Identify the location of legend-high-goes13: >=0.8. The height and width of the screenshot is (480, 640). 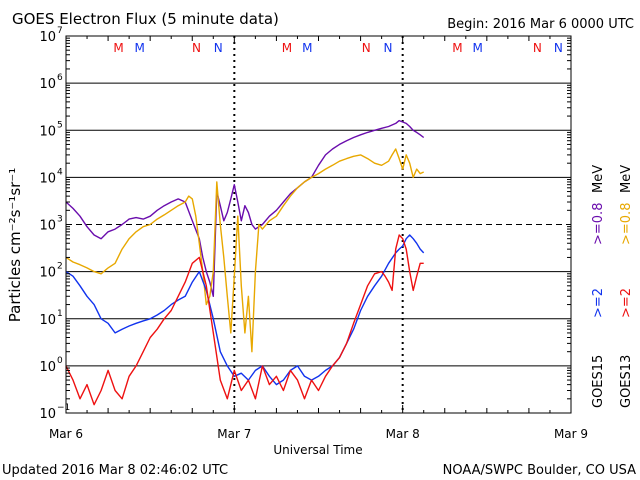
(626, 224).